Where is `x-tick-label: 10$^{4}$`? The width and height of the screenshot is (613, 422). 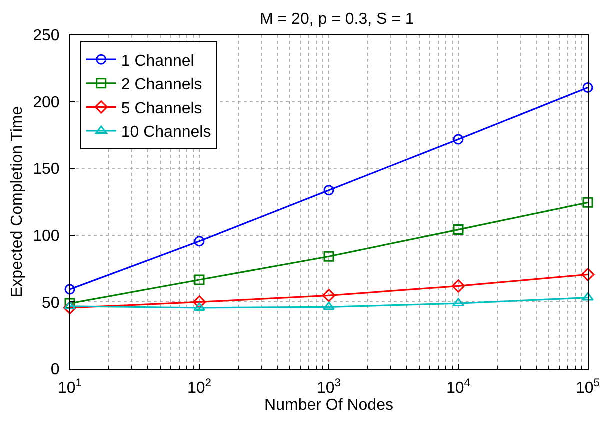 x-tick-label: 10$^{4}$ is located at coordinates (458, 387).